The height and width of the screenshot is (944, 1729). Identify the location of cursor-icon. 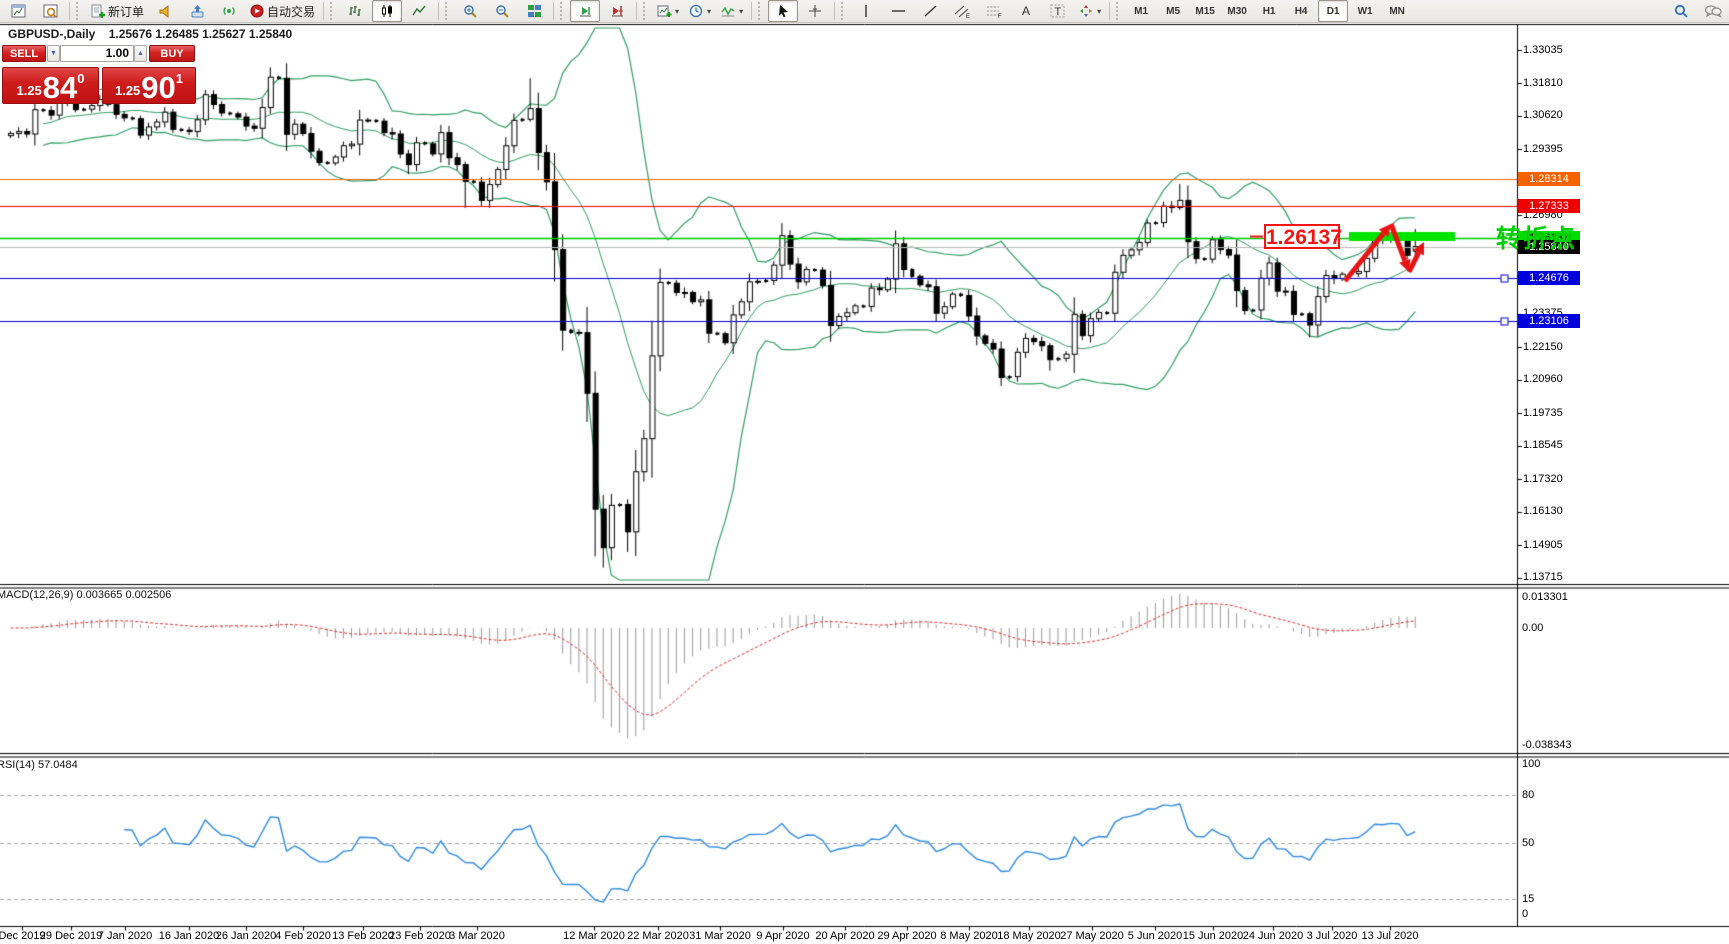
(783, 11).